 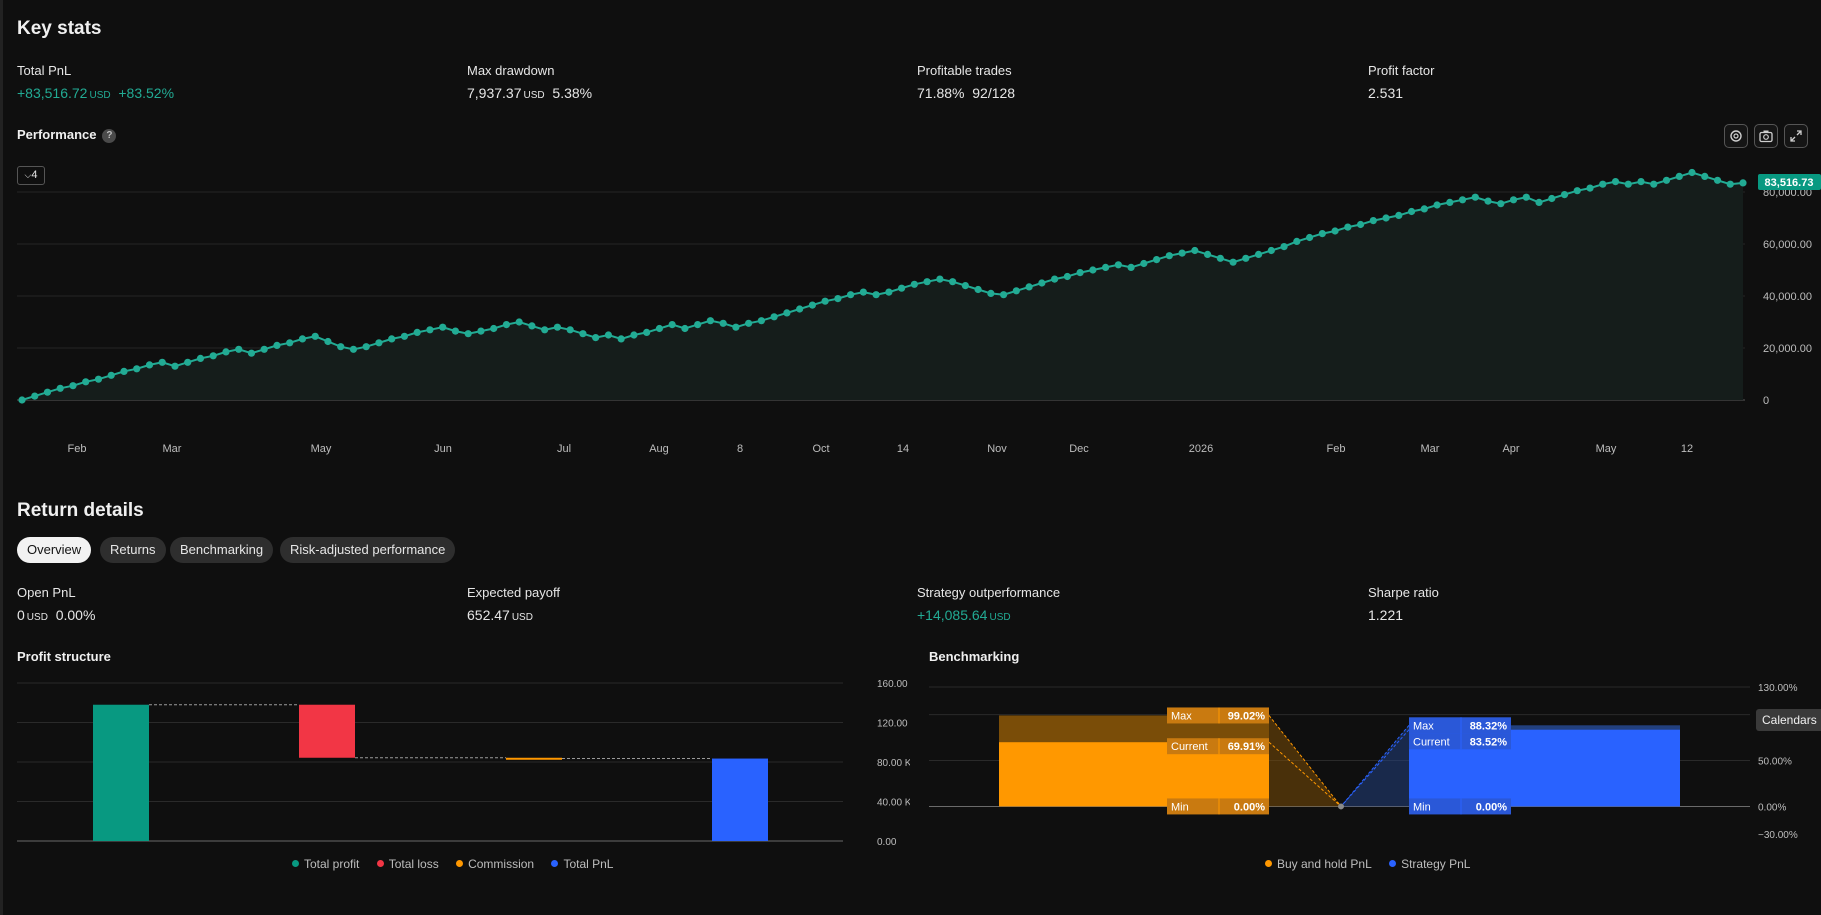 I want to click on sharpe-ratio-value: 1.221, so click(x=1386, y=615).